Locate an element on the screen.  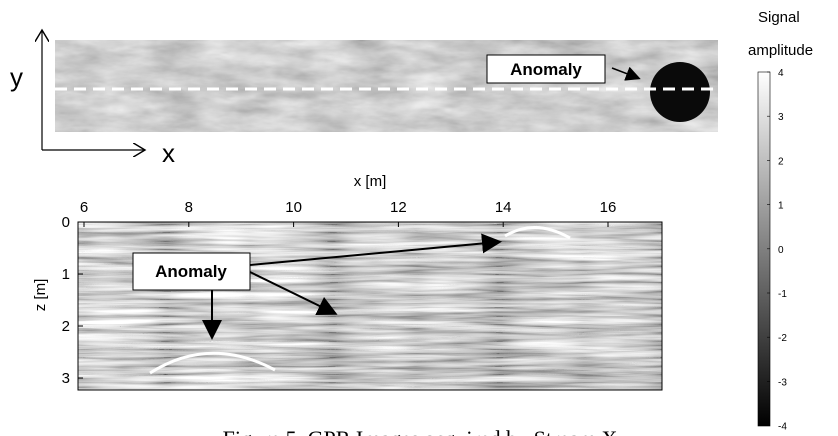
colorbar-tick-label: 1 is located at coordinates (781, 206).